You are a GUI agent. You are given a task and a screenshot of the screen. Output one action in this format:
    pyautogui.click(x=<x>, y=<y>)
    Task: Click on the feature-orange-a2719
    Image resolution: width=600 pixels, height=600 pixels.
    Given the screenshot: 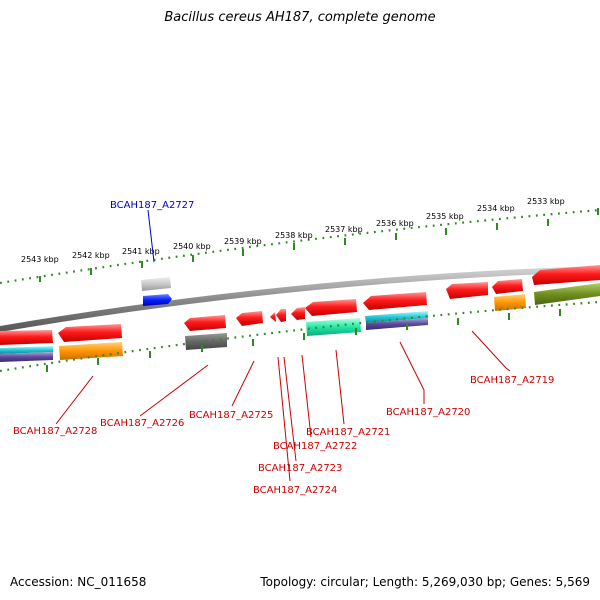 What is the action you would take?
    pyautogui.click(x=510, y=302)
    